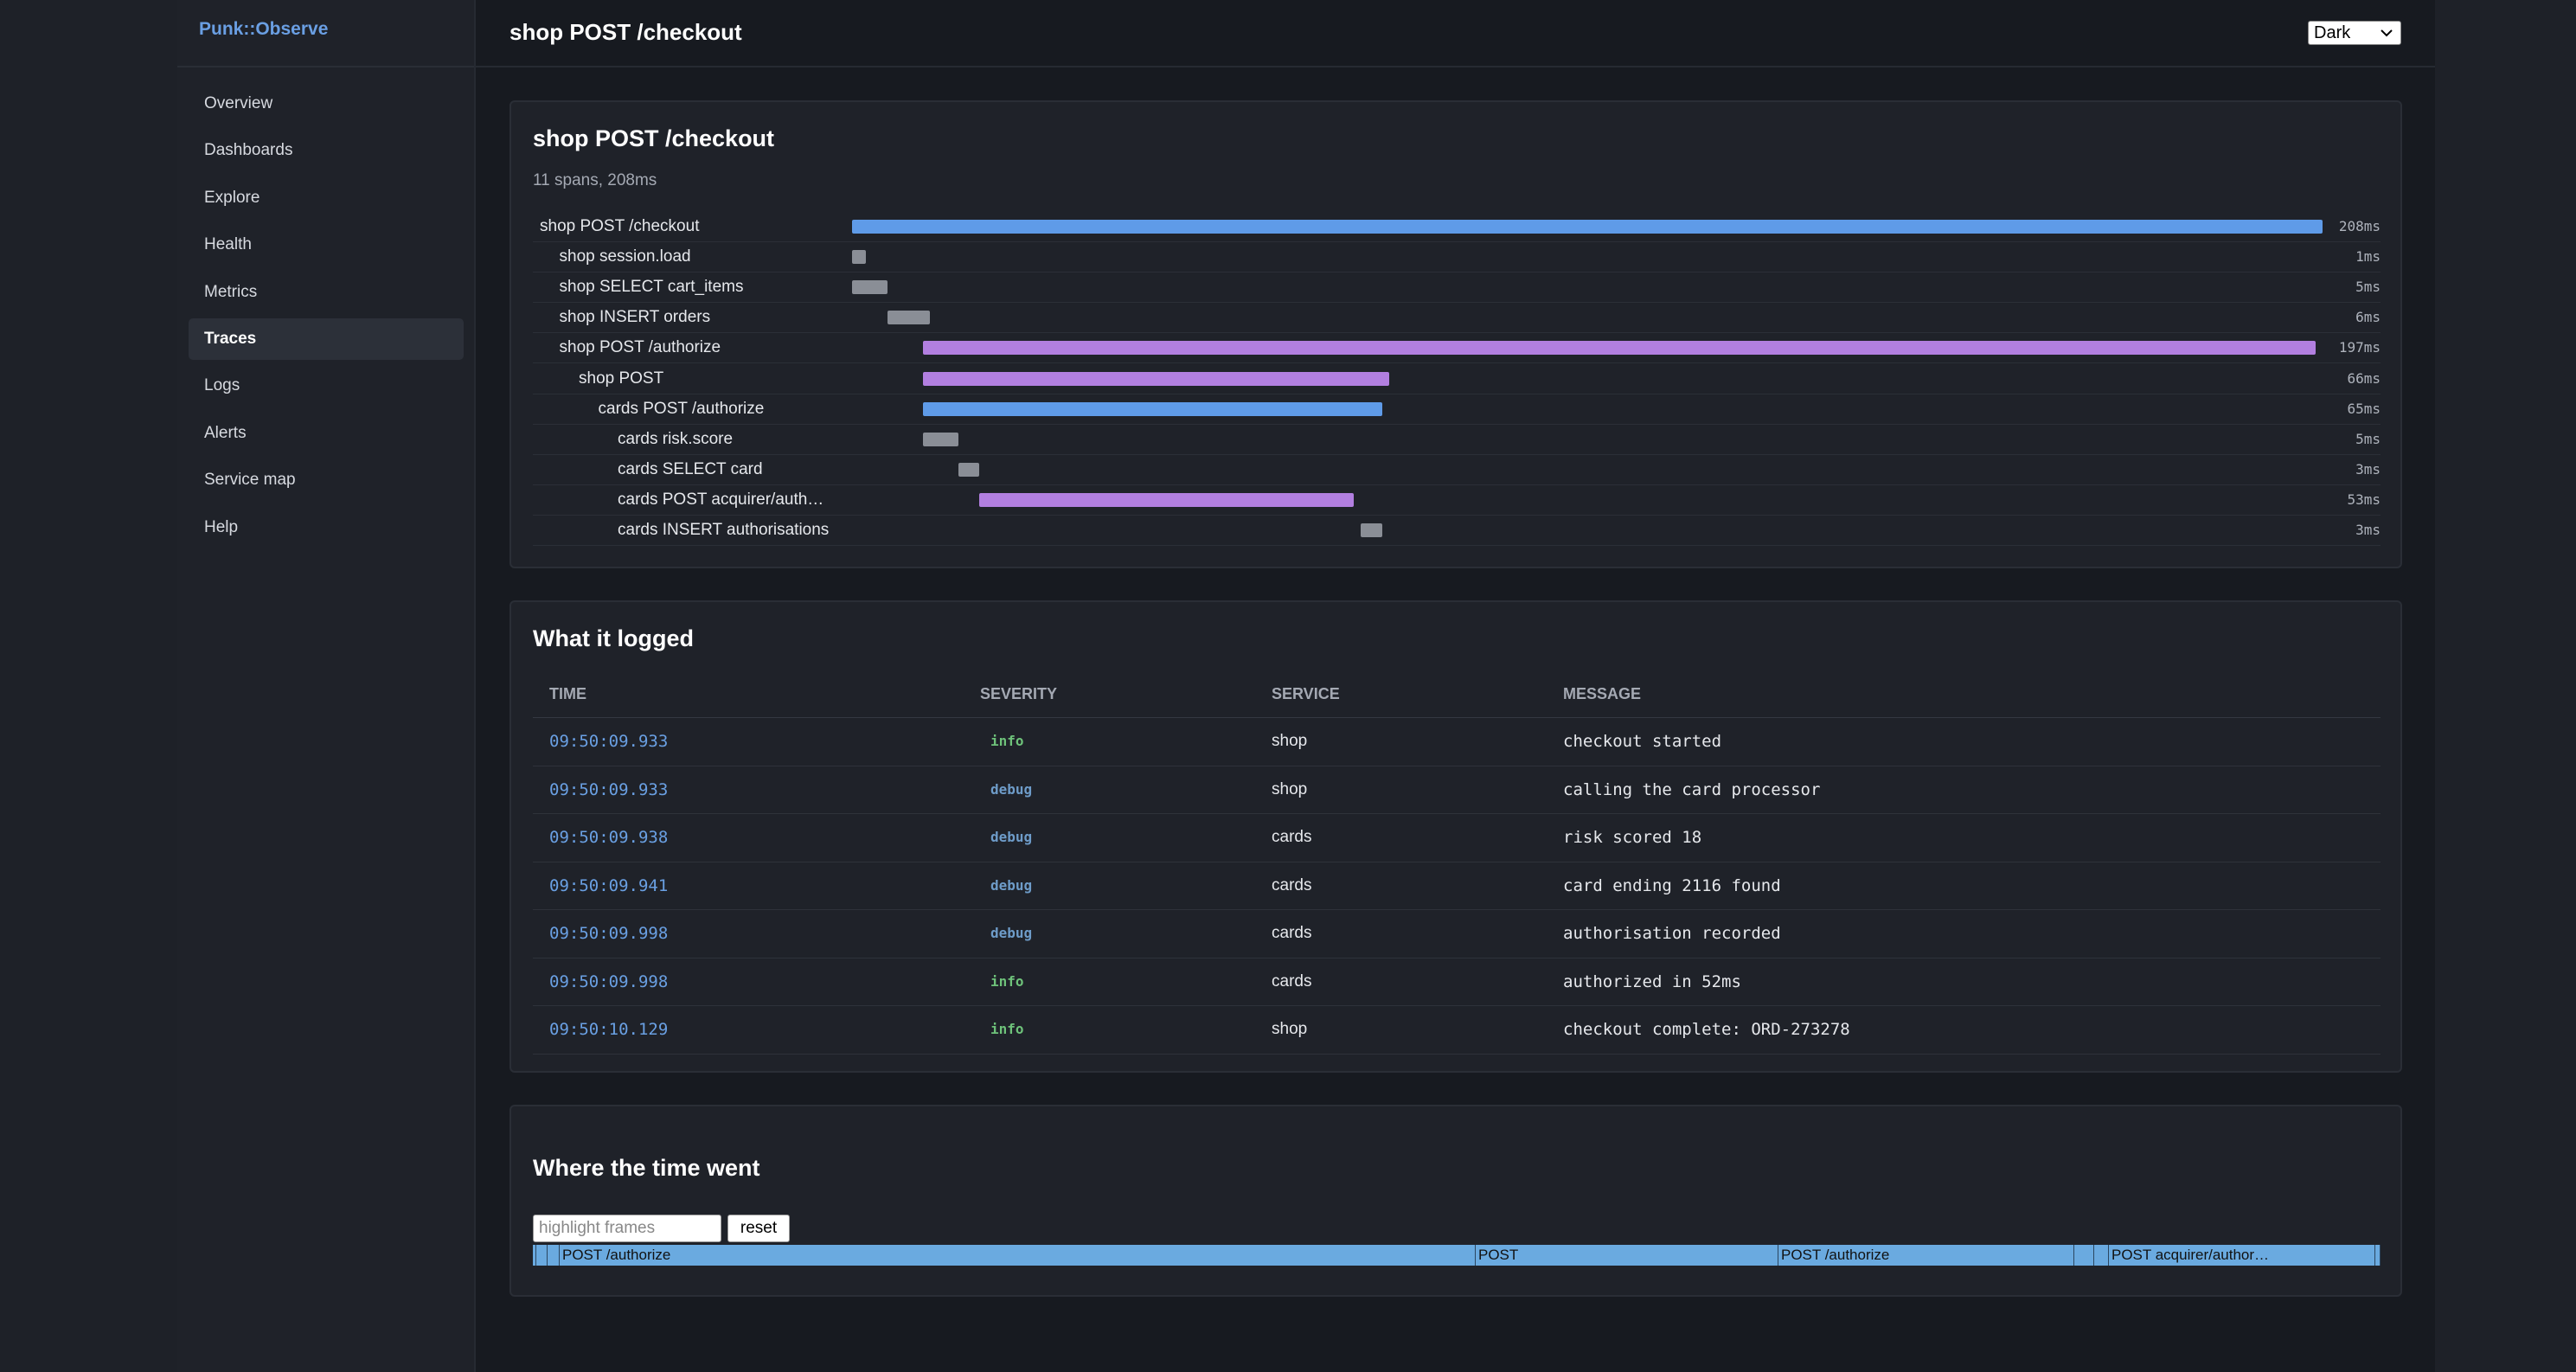 Image resolution: width=2576 pixels, height=1372 pixels. I want to click on sidebar-item-health: Health, so click(228, 244).